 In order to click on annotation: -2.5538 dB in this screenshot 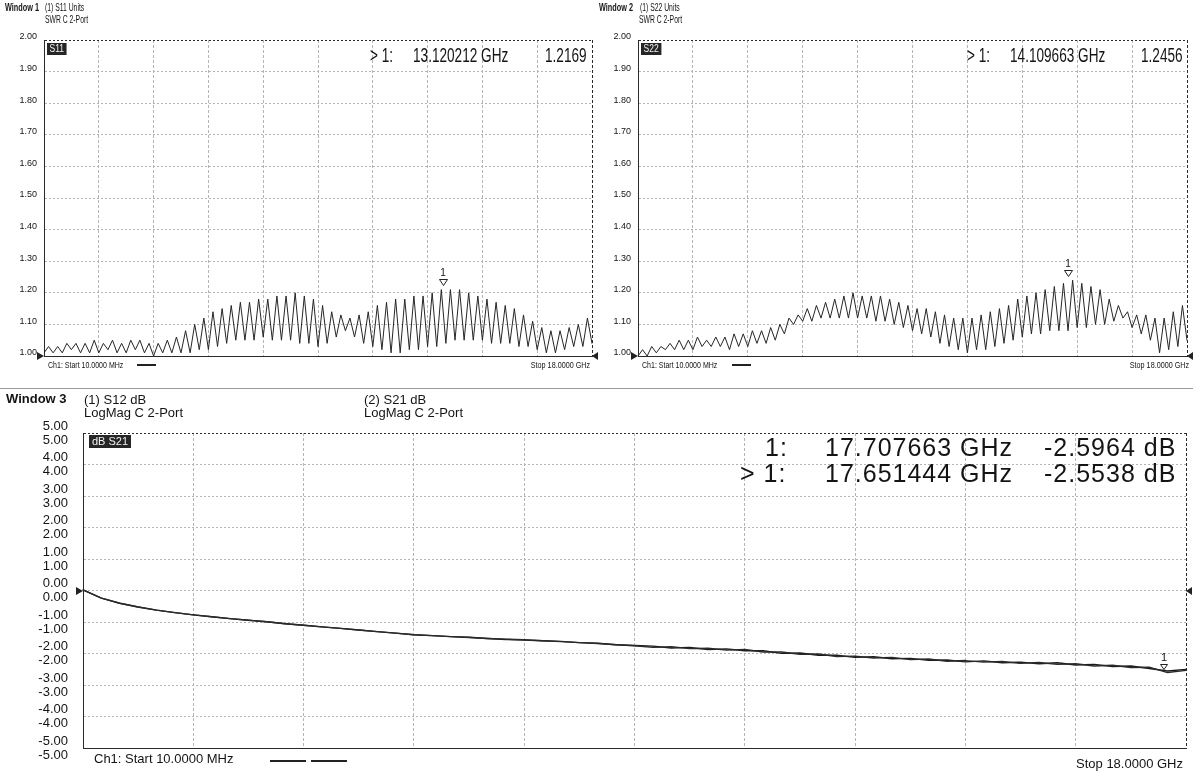, I will do `click(1110, 473)`.